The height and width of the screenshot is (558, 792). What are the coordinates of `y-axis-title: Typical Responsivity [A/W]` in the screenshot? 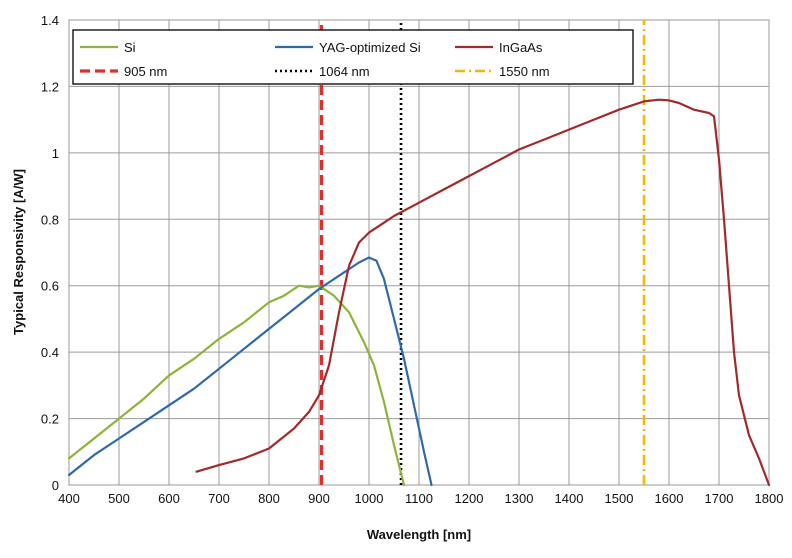 It's located at (18, 252).